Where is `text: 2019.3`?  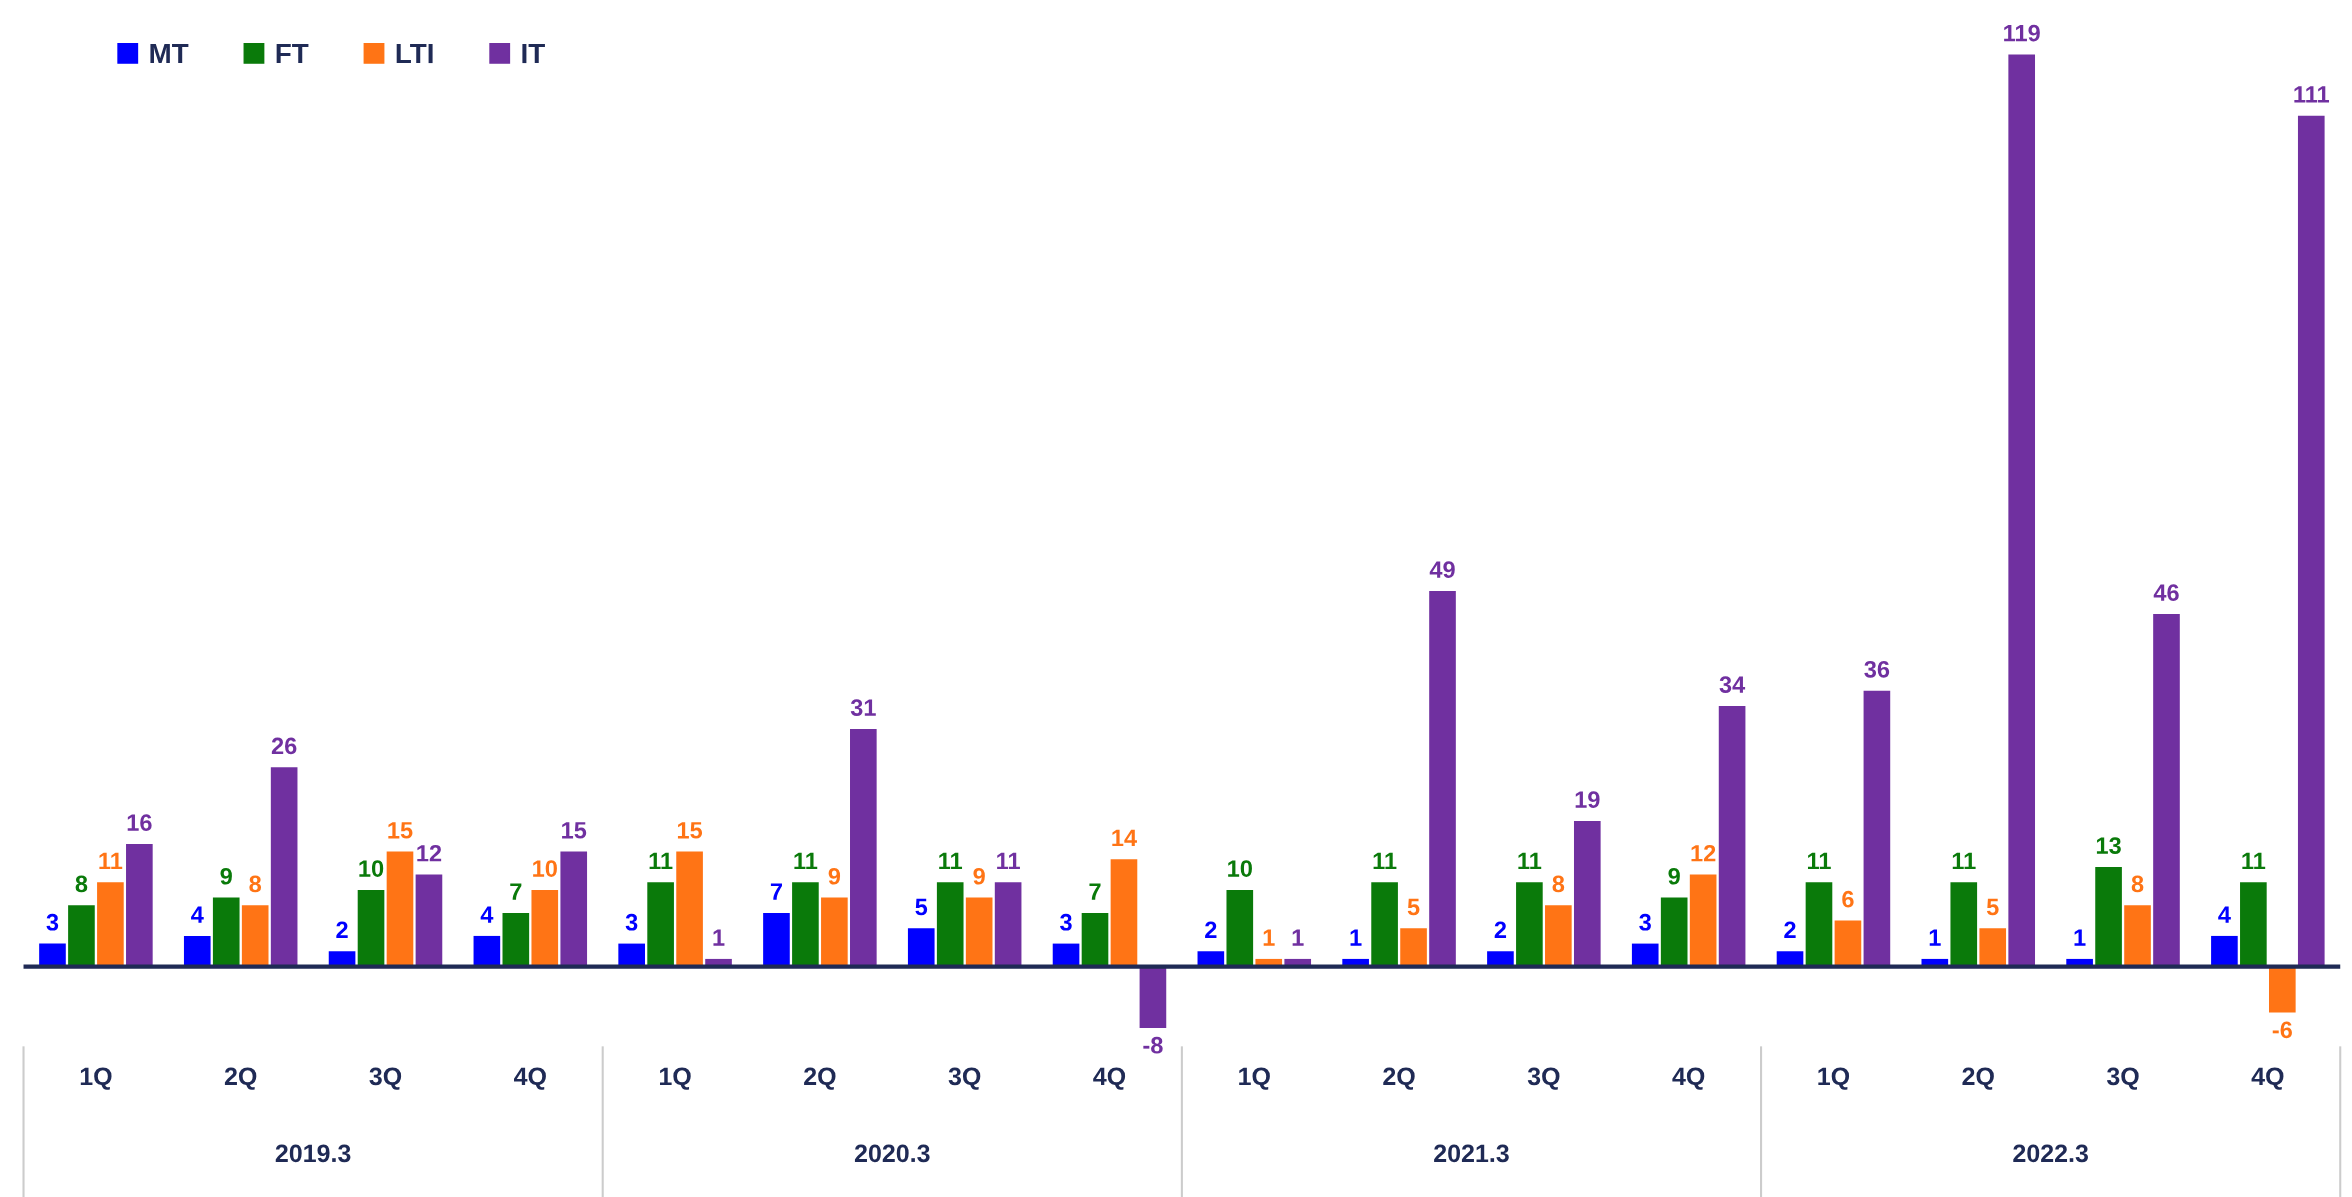 text: 2019.3 is located at coordinates (313, 1153).